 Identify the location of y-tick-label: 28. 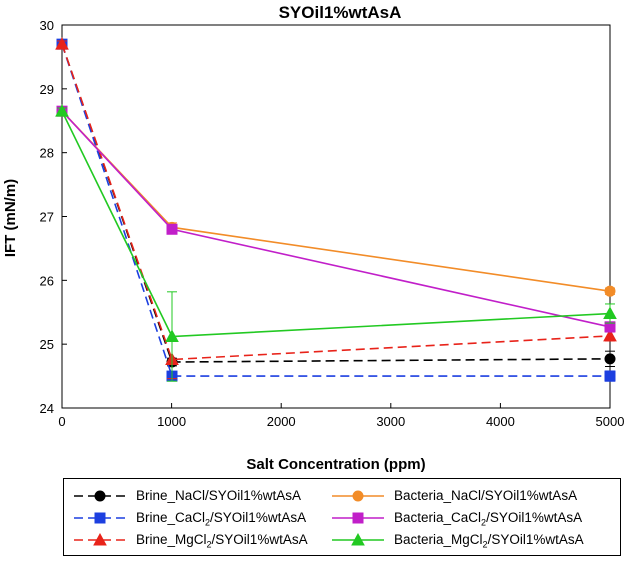
(47, 153).